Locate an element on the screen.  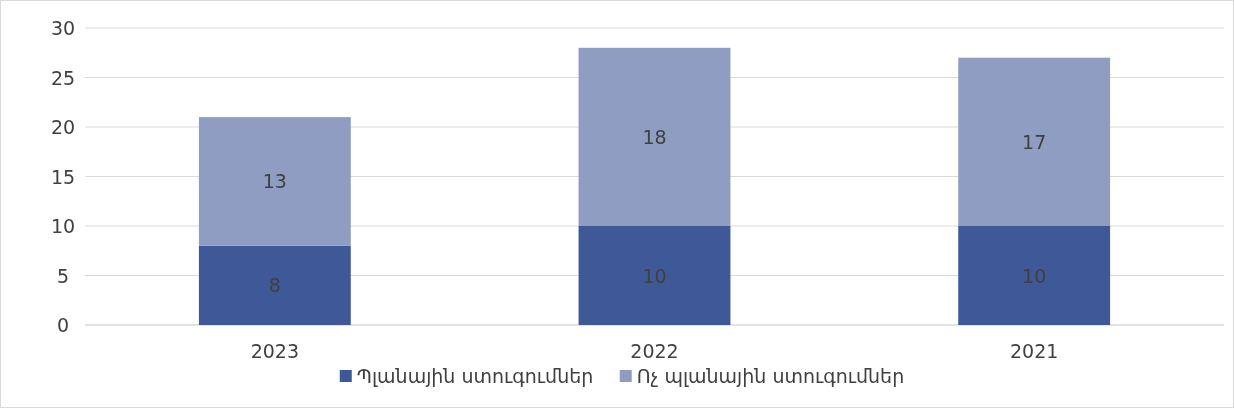
x-tick-label: 2022 is located at coordinates (654, 351).